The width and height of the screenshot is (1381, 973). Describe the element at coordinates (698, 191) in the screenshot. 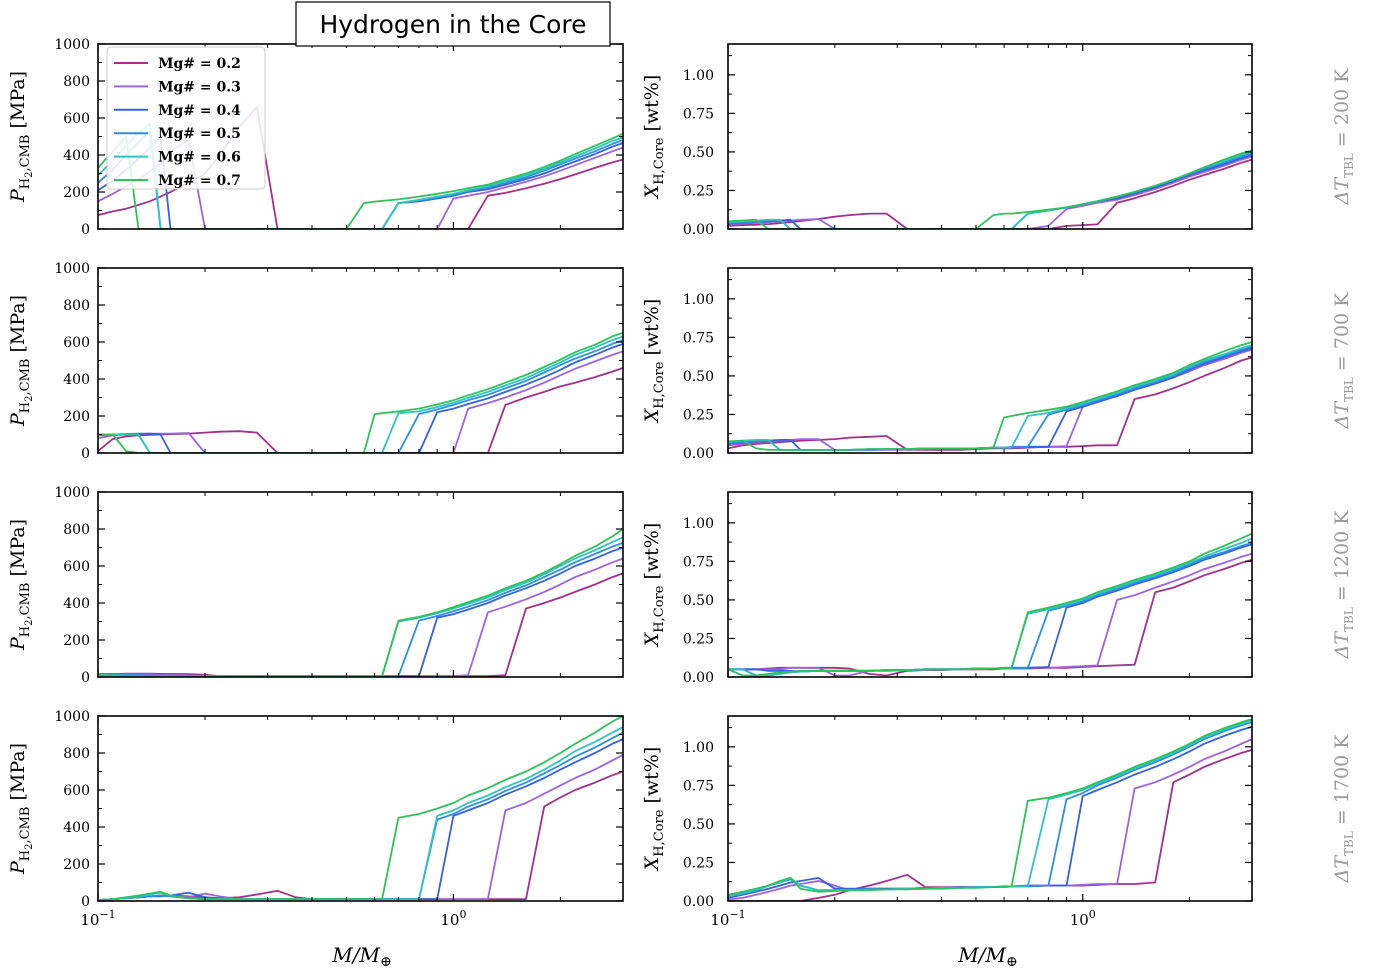

I see `y-tick-label: 0.25` at that location.